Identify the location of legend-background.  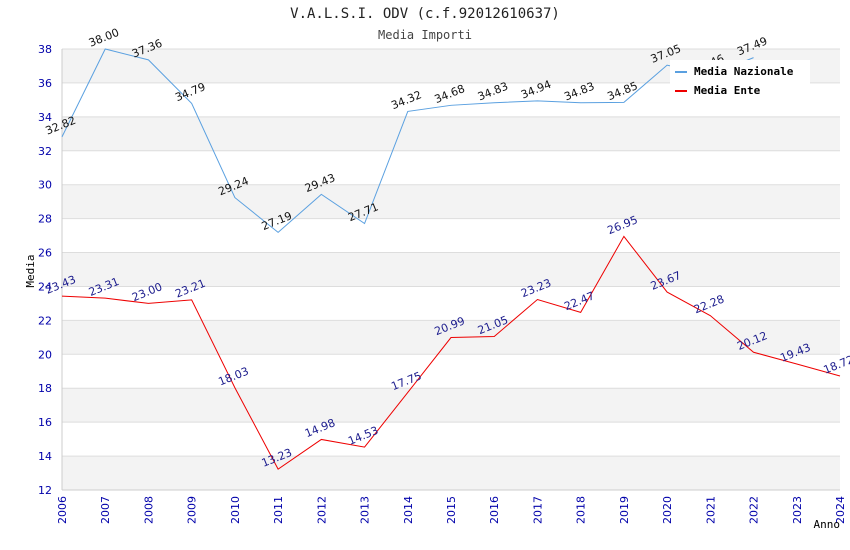
(740, 81).